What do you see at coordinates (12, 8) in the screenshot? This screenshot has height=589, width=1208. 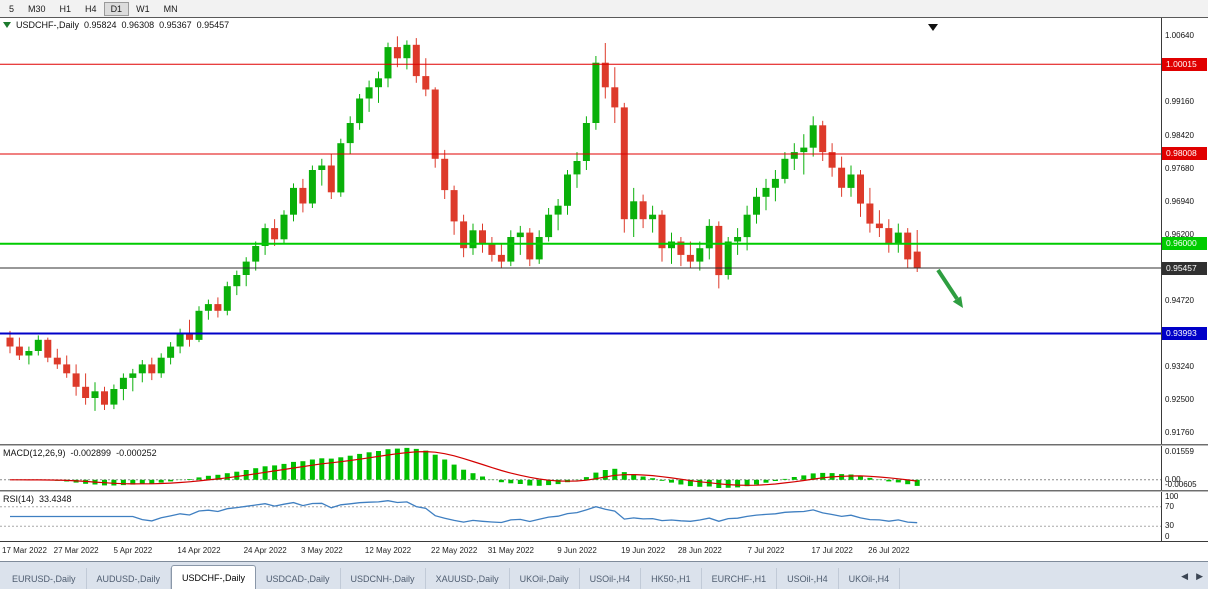 I see `timeframe-button-5: 5` at bounding box center [12, 8].